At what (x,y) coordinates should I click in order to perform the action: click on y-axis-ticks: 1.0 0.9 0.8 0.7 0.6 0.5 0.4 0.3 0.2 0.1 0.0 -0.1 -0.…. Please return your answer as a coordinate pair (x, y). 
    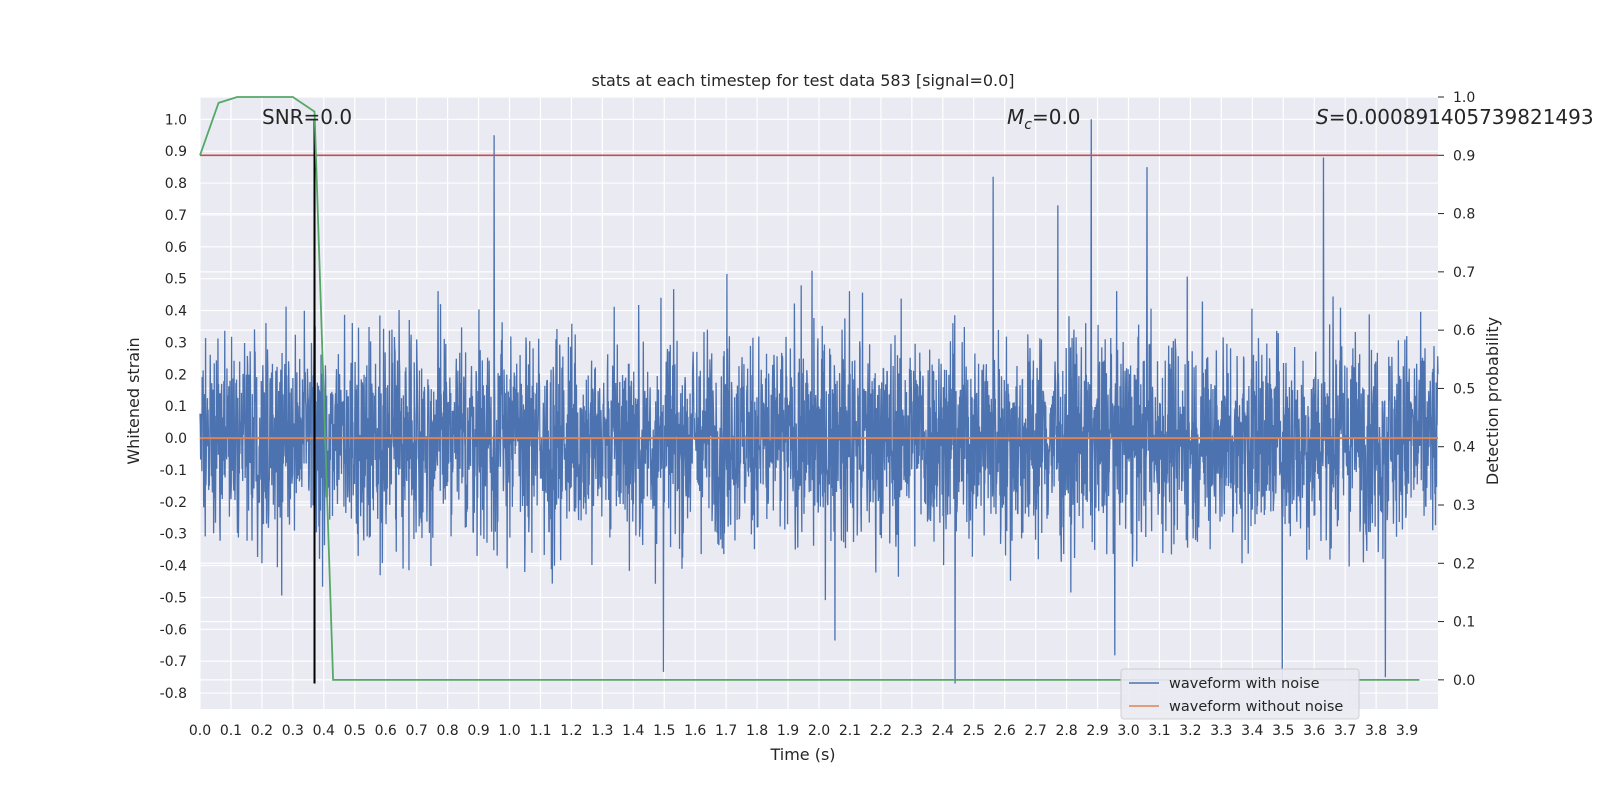
    Looking at the image, I should click on (173, 407).